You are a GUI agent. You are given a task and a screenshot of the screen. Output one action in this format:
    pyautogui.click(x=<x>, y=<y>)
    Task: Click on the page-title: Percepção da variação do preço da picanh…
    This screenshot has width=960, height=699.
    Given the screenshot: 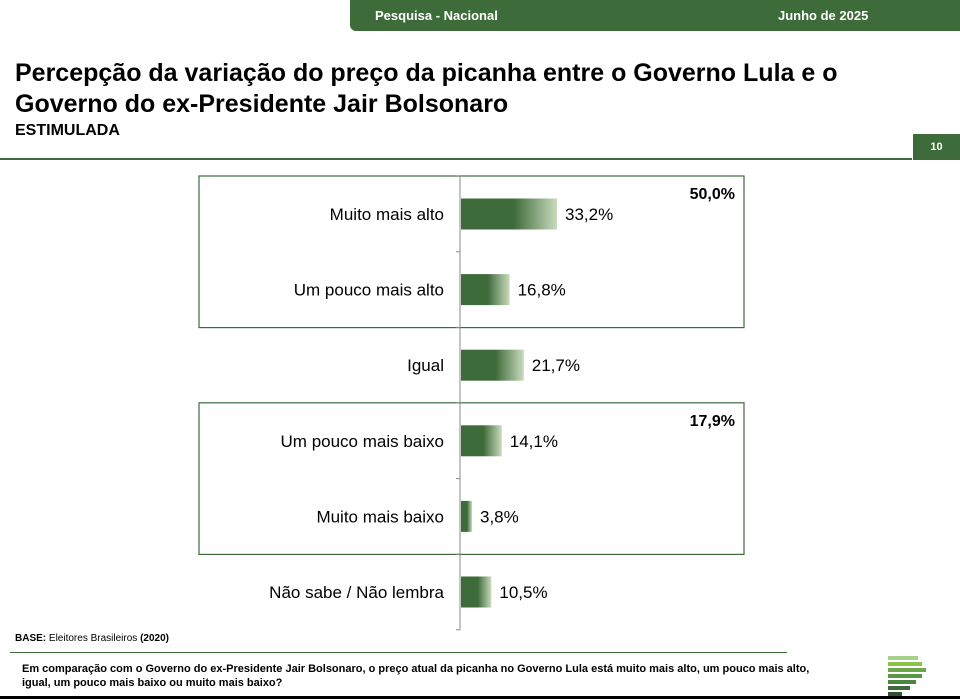 What is the action you would take?
    pyautogui.click(x=426, y=88)
    